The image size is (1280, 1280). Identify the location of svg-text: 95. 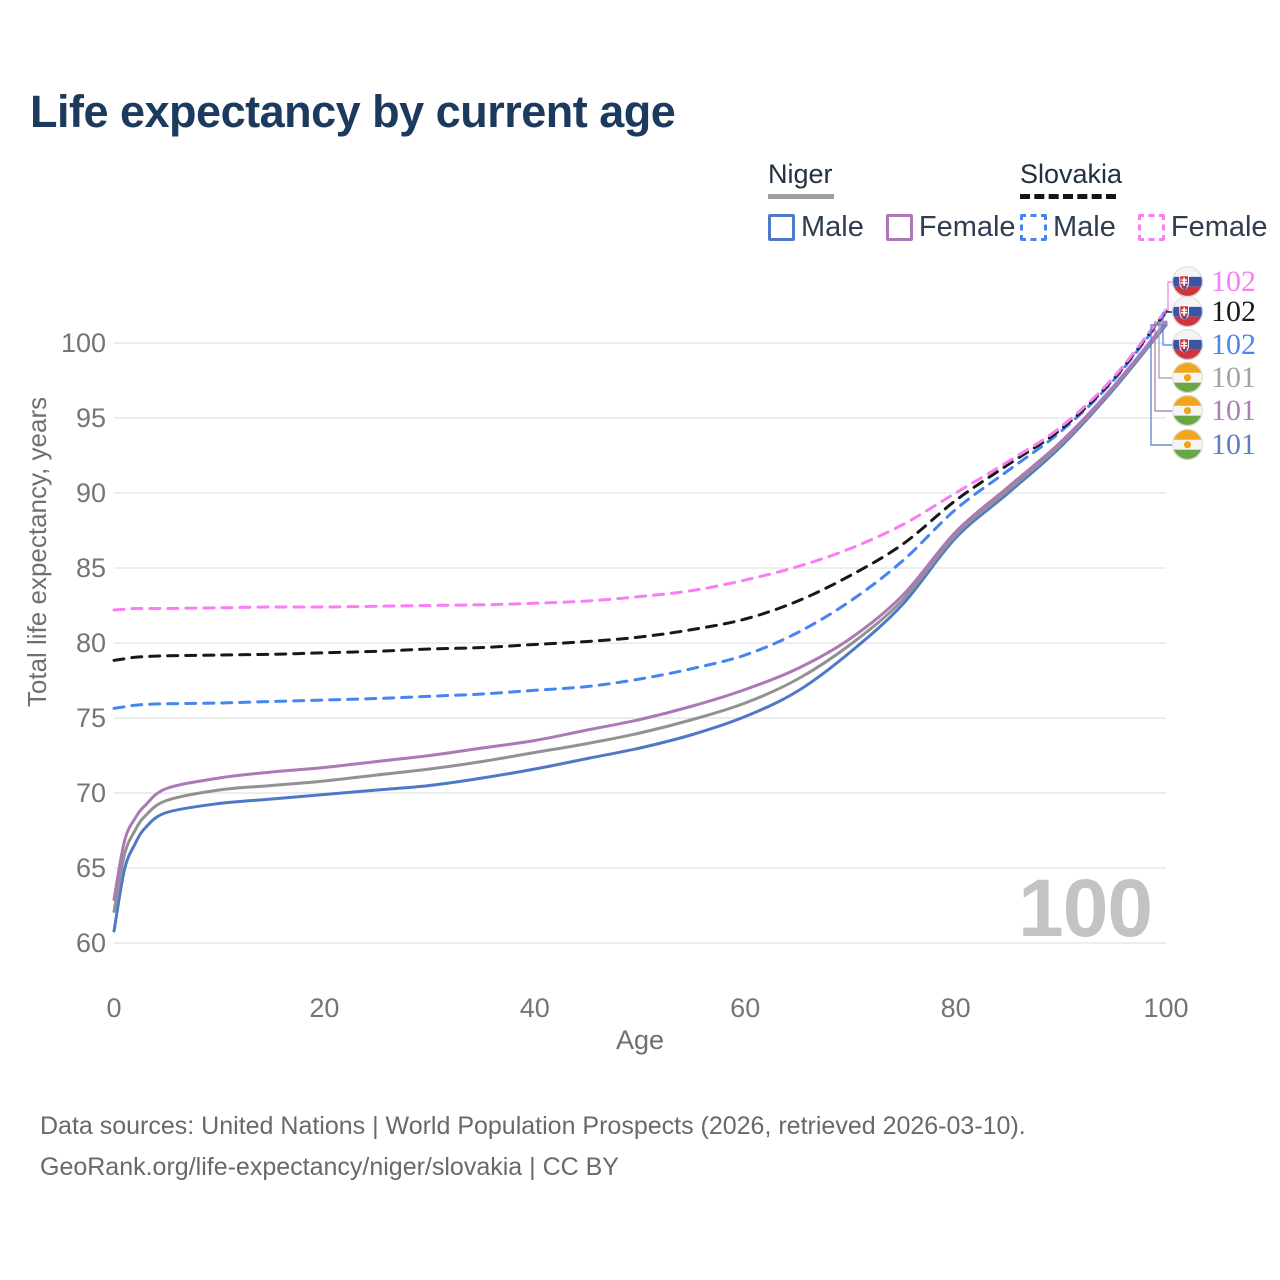
(91, 418).